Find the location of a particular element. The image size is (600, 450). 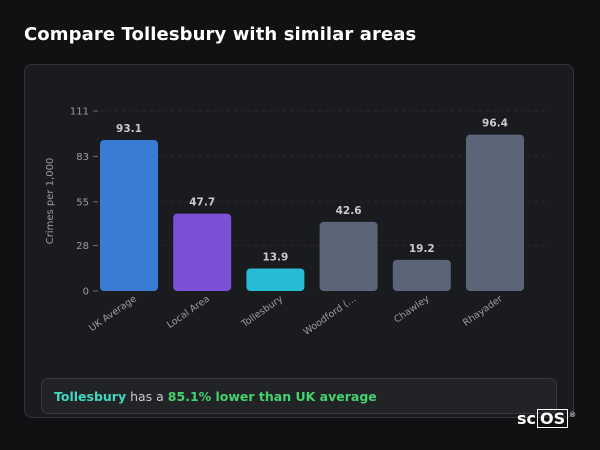

logo-prefix: sc is located at coordinates (527, 418).